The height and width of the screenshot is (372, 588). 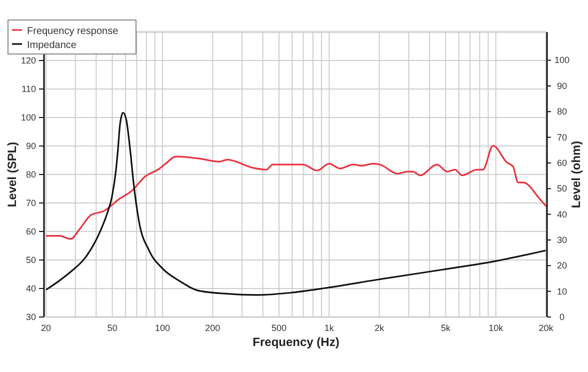 What do you see at coordinates (28, 117) in the screenshot?
I see `y-tick-label: 100` at bounding box center [28, 117].